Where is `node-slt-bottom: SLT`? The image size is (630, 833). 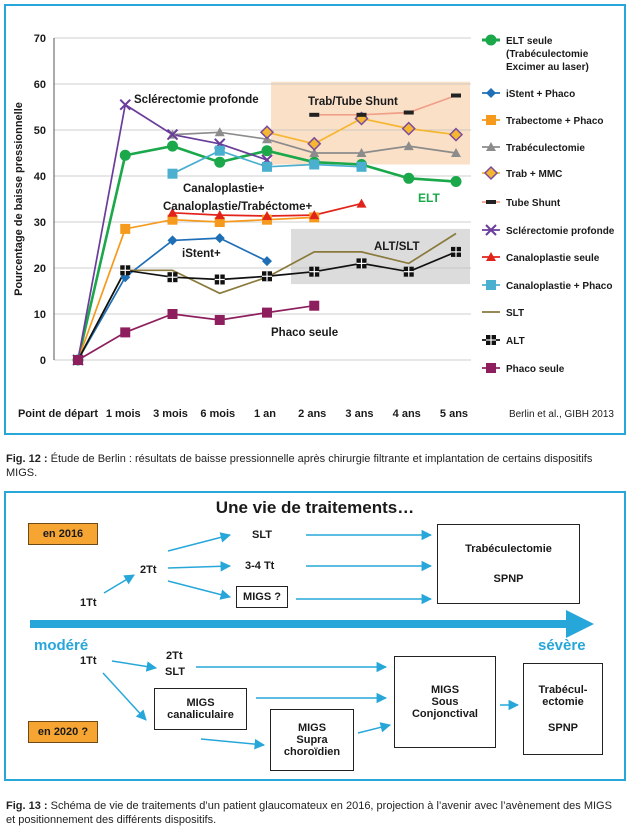 node-slt-bottom: SLT is located at coordinates (175, 672).